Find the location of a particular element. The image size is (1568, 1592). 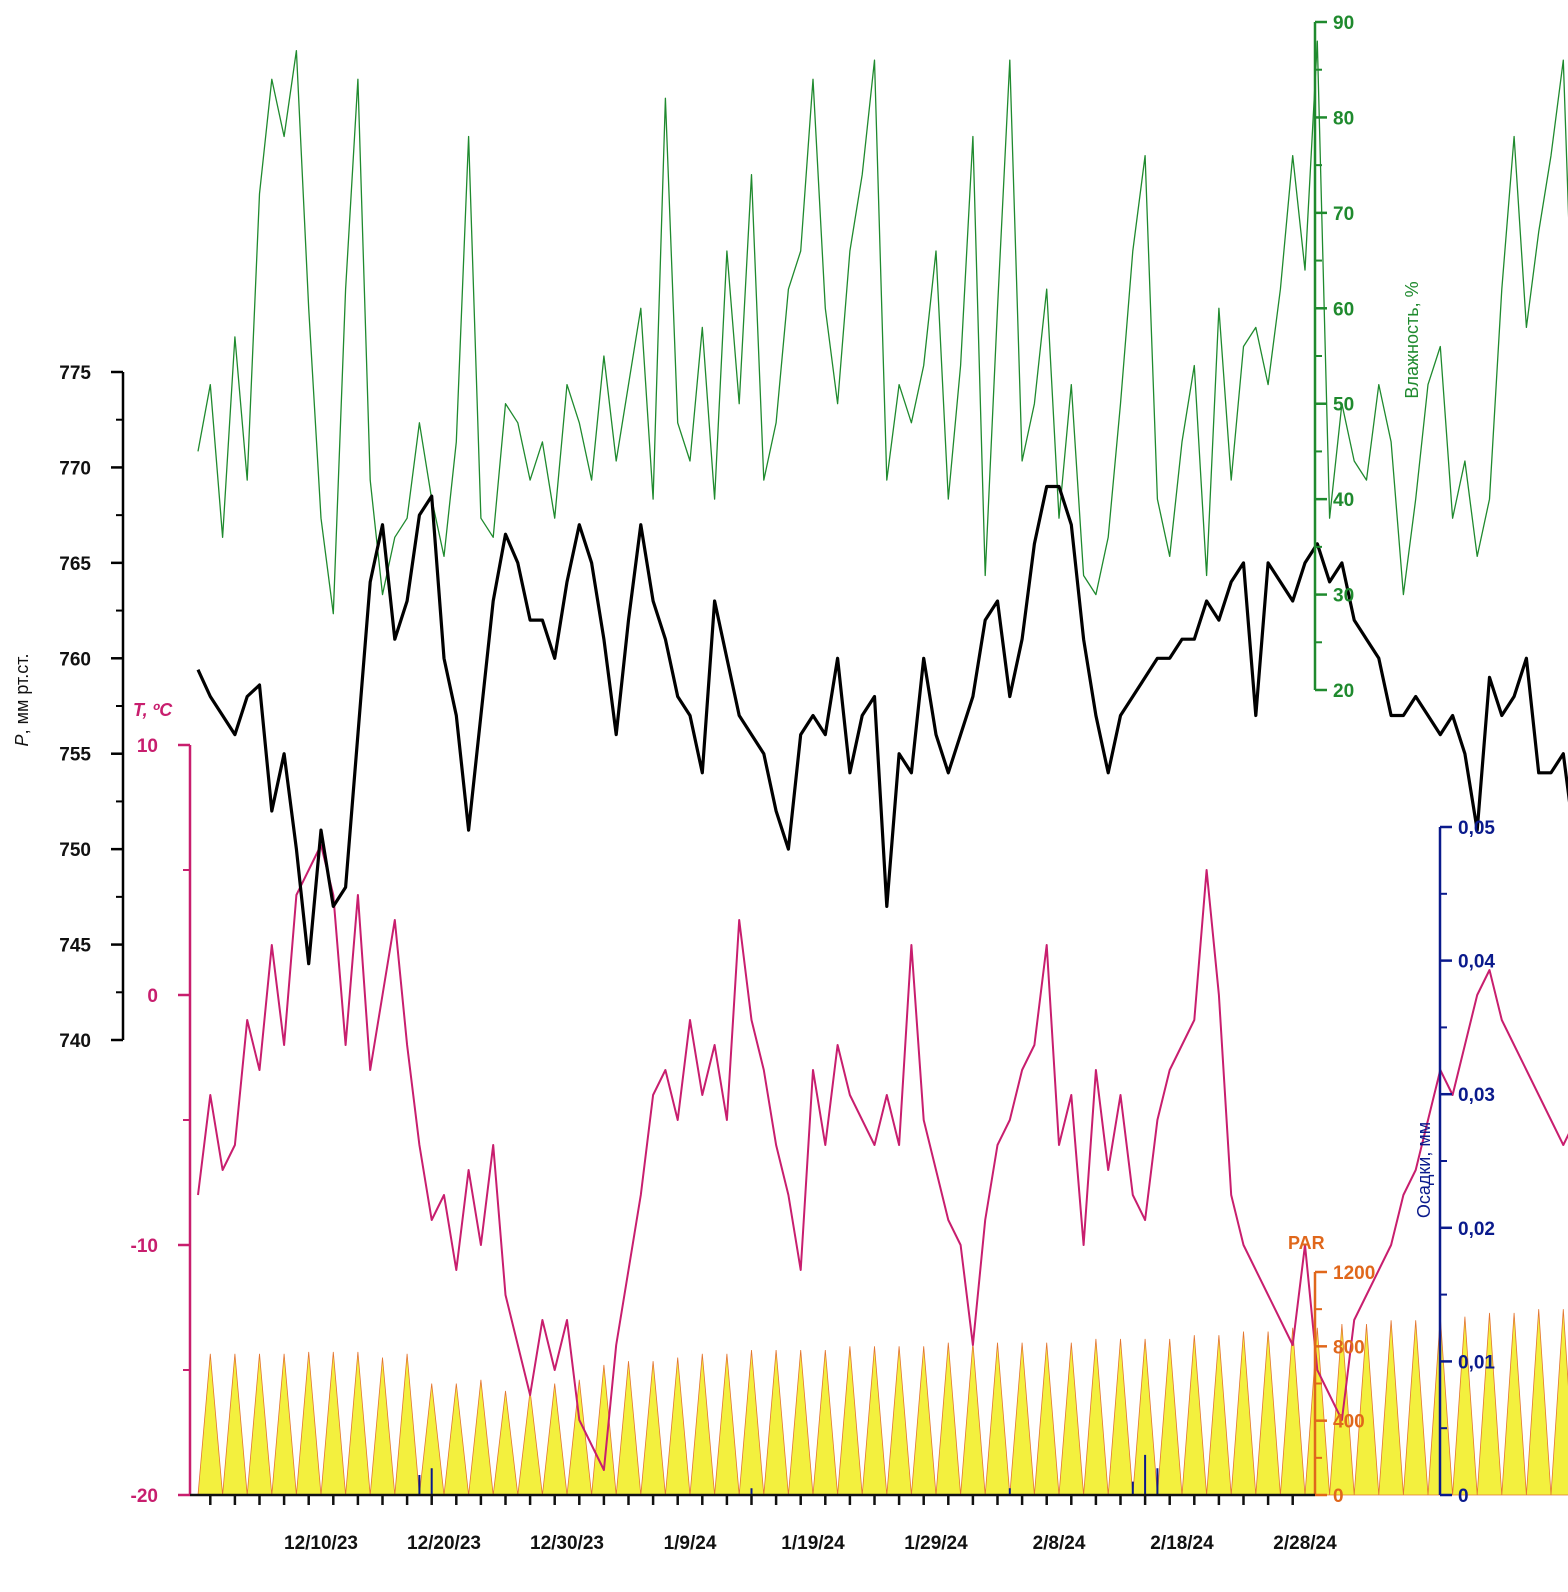

precipitation-tick-label: 0,03 is located at coordinates (1476, 1095).